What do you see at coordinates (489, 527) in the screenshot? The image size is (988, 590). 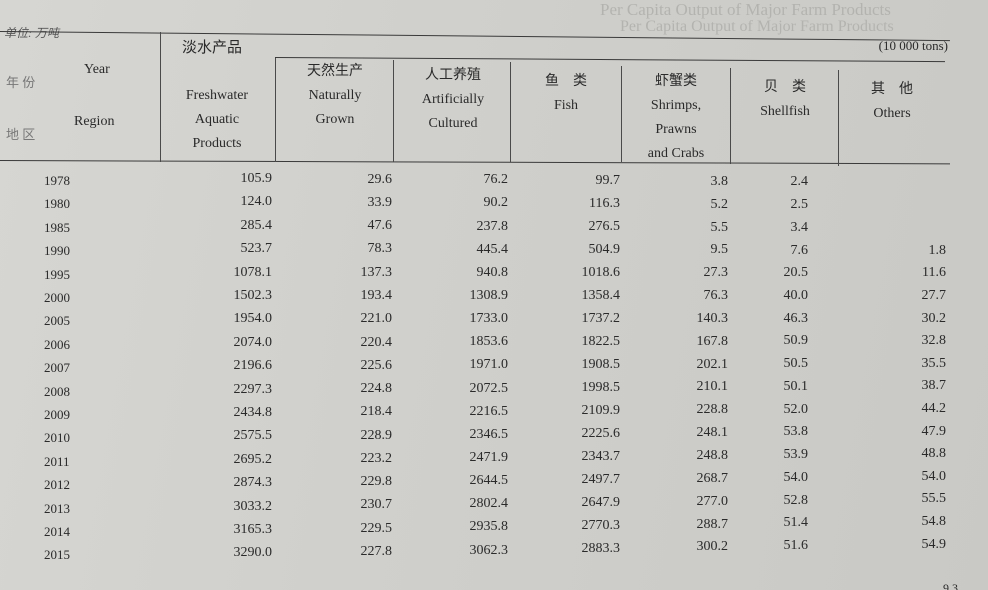 I see `cell-art: 2935.8` at bounding box center [489, 527].